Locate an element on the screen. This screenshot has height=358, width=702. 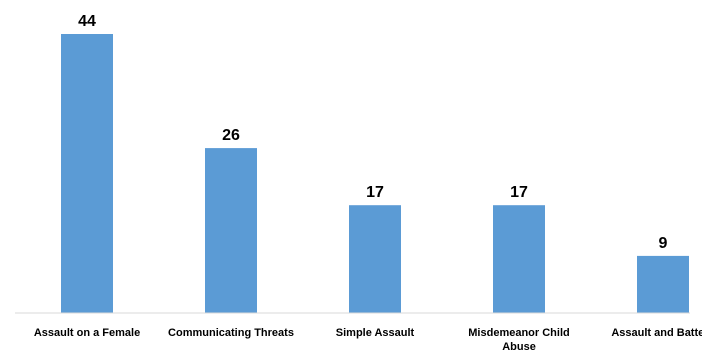
category-label: Assault and Battery is located at coordinates (656, 333).